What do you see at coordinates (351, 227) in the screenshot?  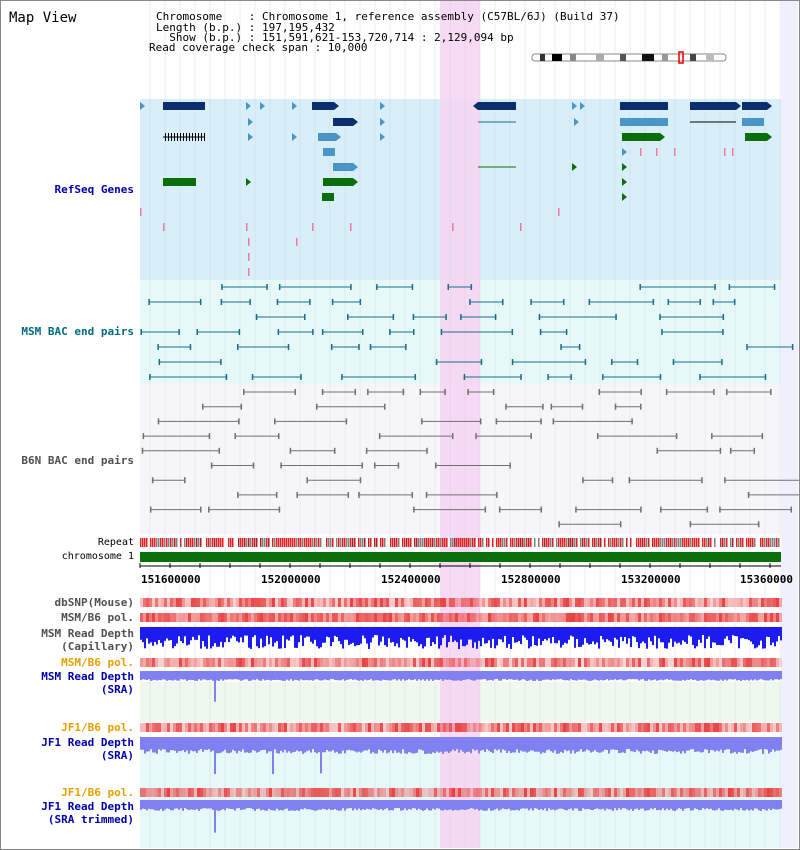 I see `refseq-tick` at bounding box center [351, 227].